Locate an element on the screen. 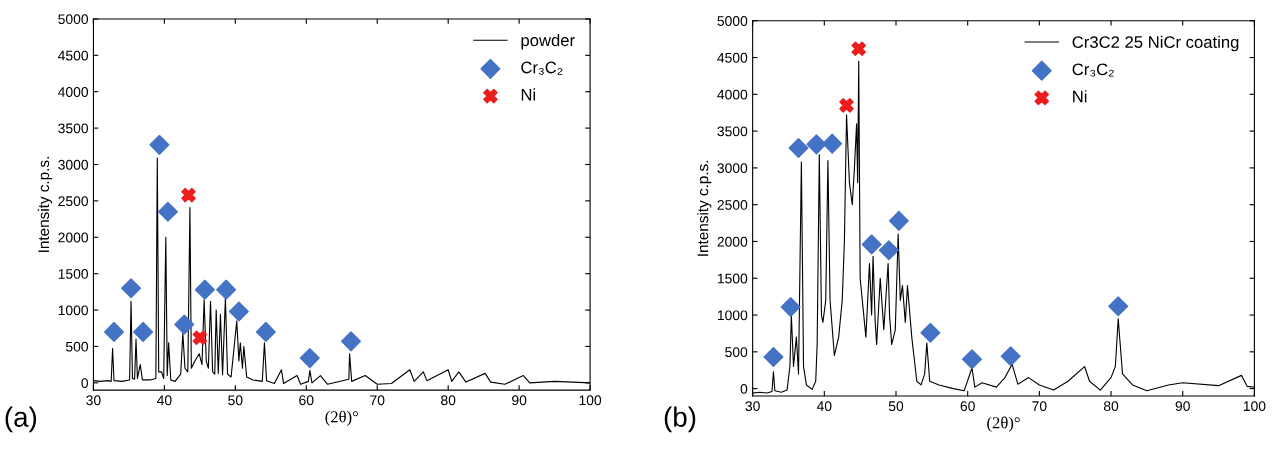 This screenshot has height=451, width=1280. legend-label: Cr3C2 25 NiCr coating is located at coordinates (1155, 43).